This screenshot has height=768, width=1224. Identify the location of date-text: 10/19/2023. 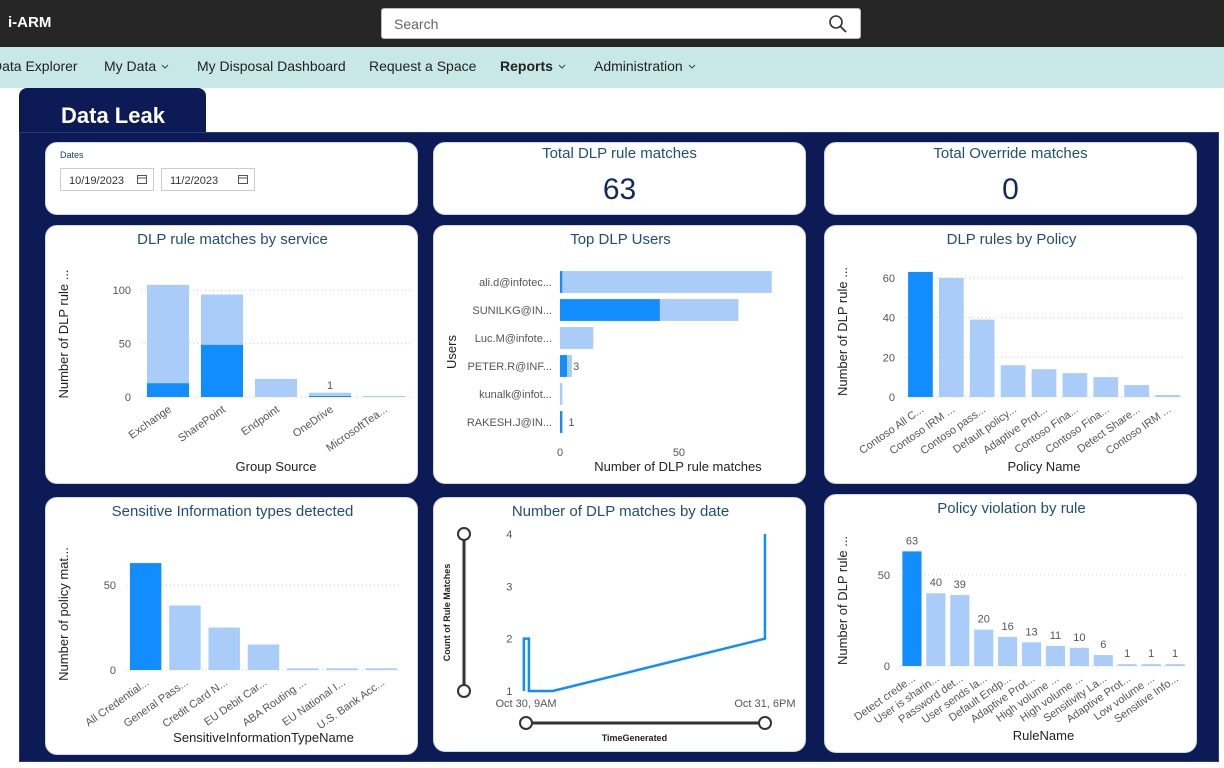
(97, 181).